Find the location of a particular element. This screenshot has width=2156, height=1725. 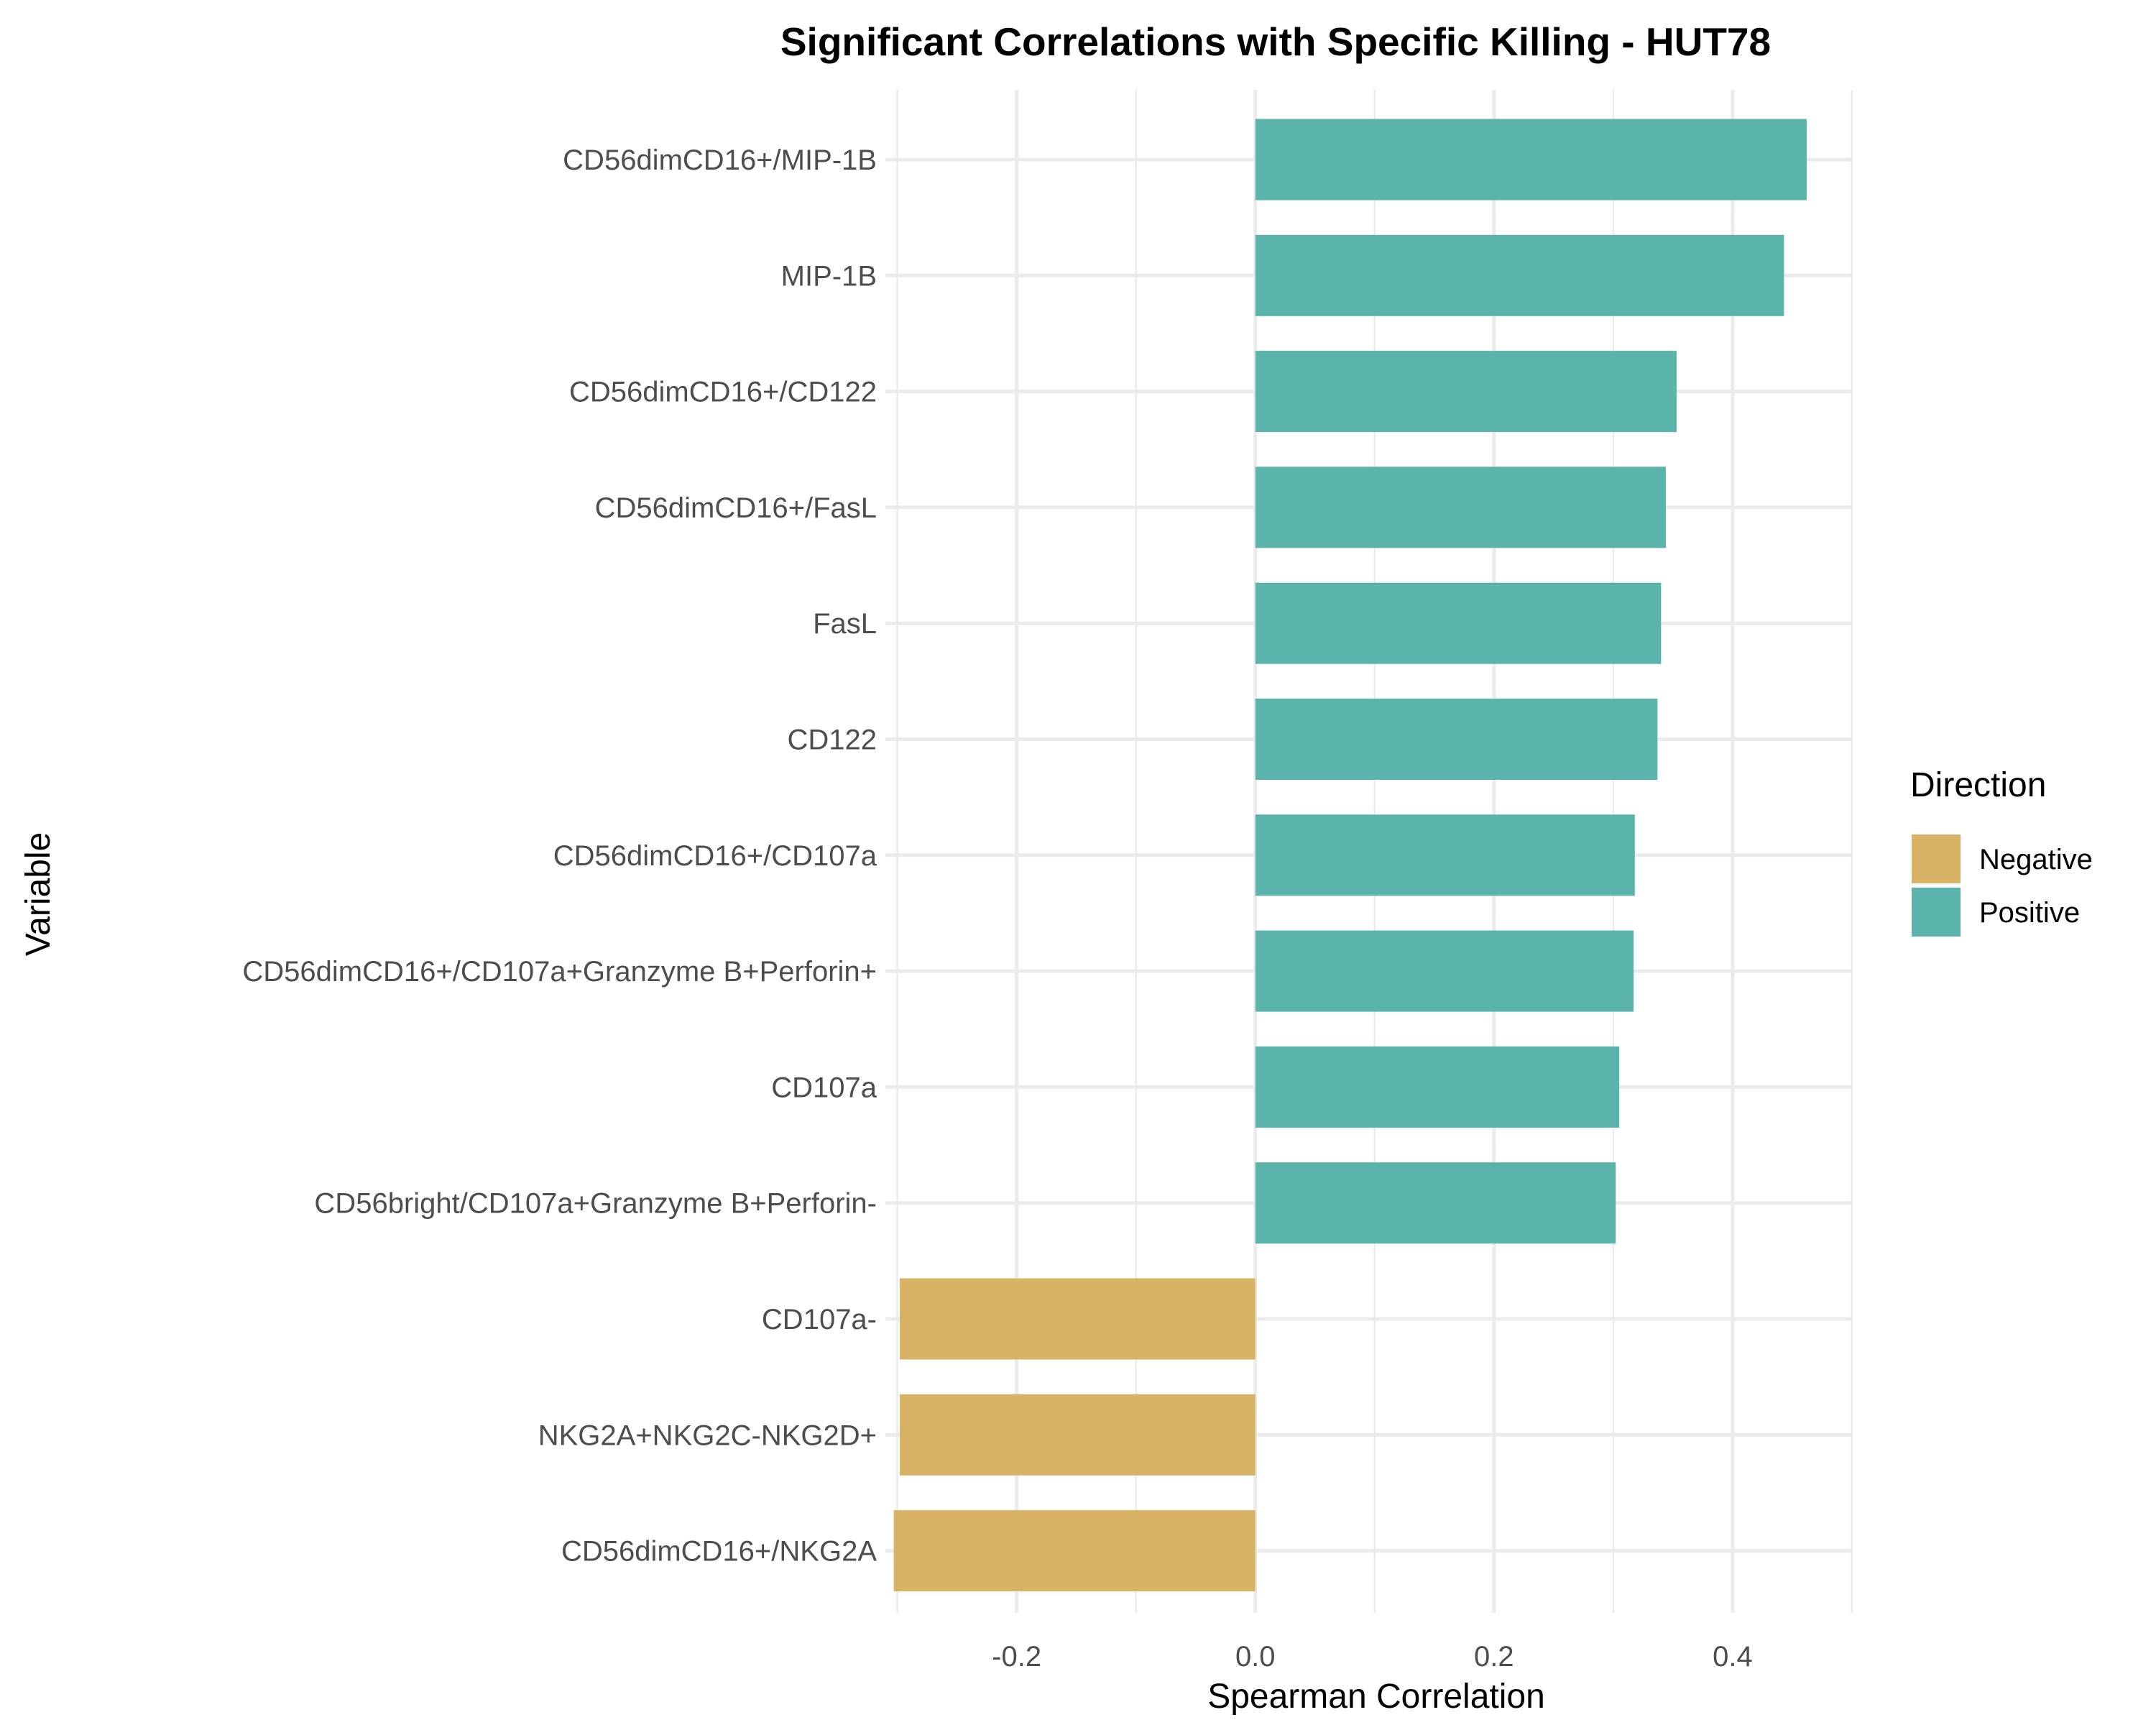

y-tick-label: CD122 is located at coordinates (832, 740).